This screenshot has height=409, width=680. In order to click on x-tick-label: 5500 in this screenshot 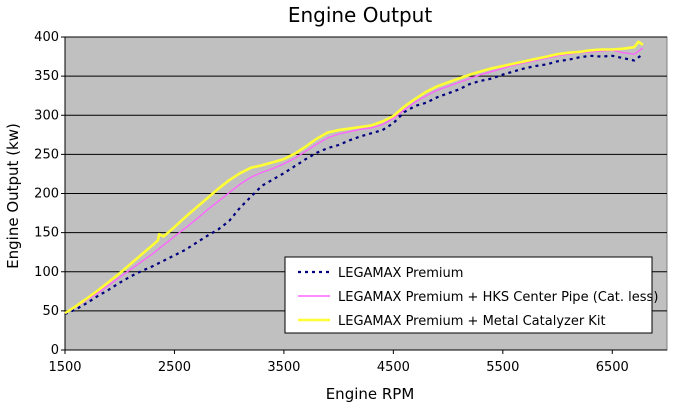, I will do `click(502, 367)`.